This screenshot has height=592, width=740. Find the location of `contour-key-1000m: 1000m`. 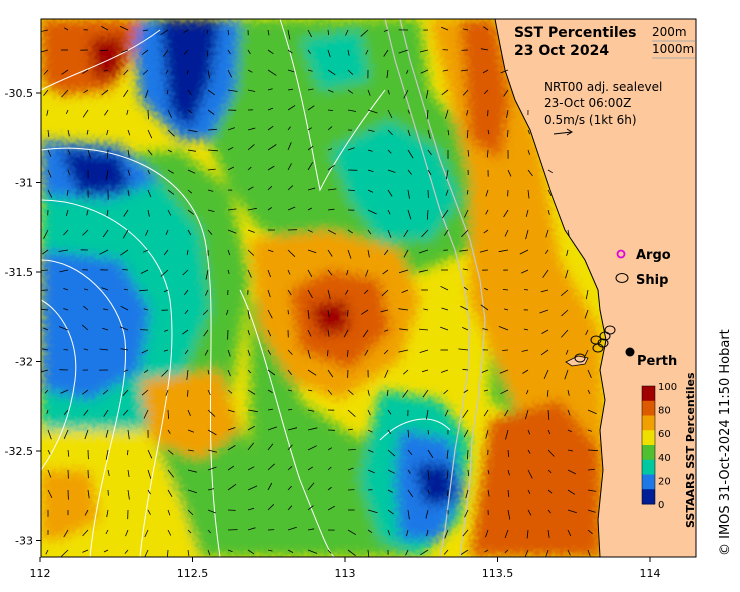

contour-key-1000m: 1000m is located at coordinates (673, 49).